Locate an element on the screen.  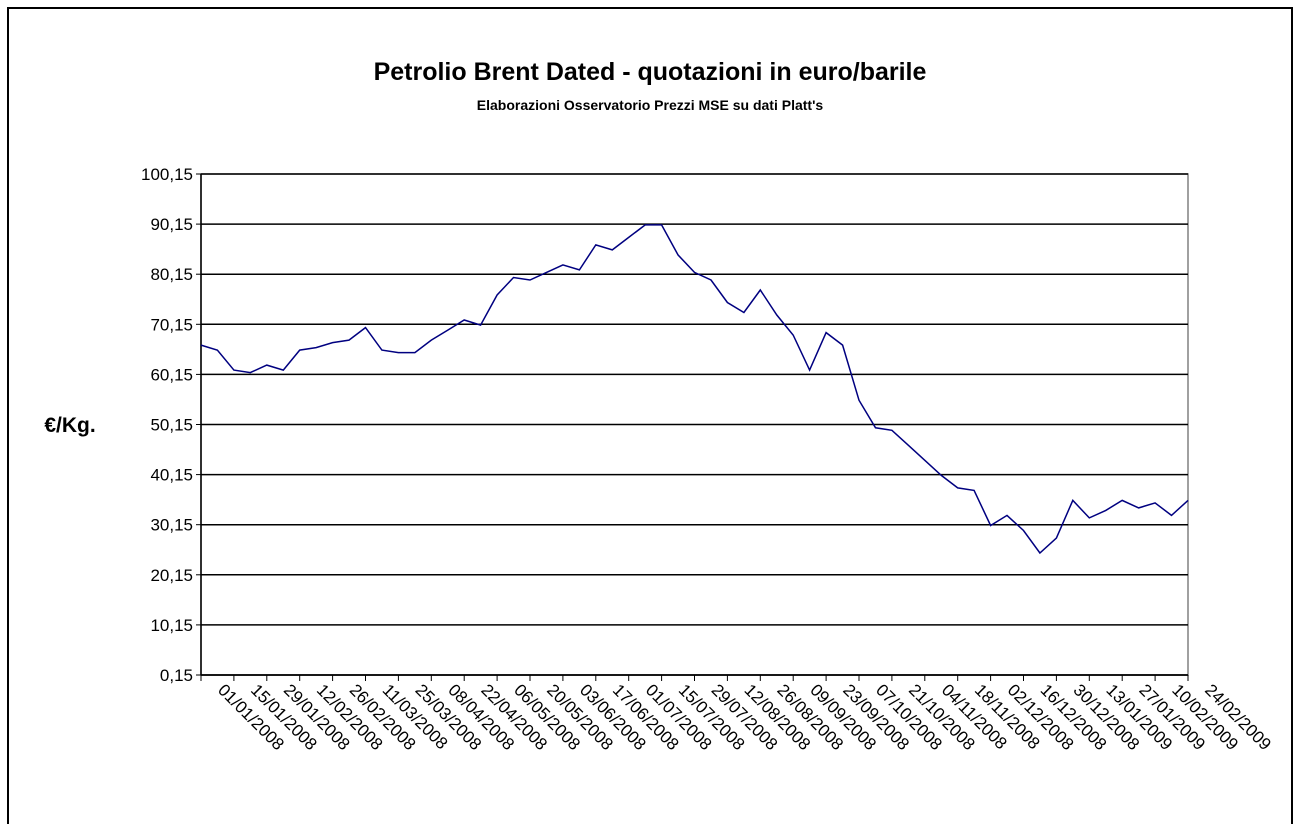
y-tick-label: 90,15 is located at coordinates (171, 224).